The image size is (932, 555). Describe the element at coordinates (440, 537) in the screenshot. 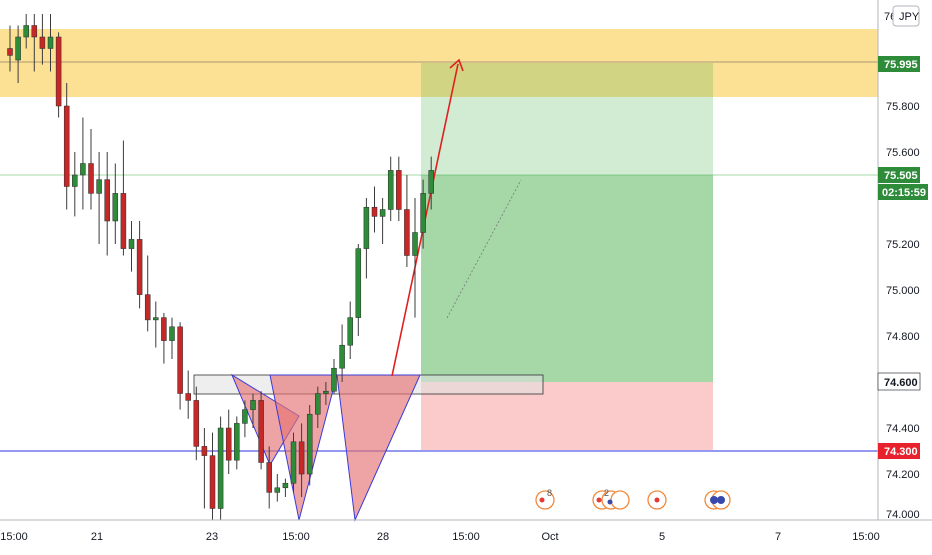

I see `time-axis-labels: 15:00 21 23 15:00 28 15:00 Oct 5 7 15:00` at that location.